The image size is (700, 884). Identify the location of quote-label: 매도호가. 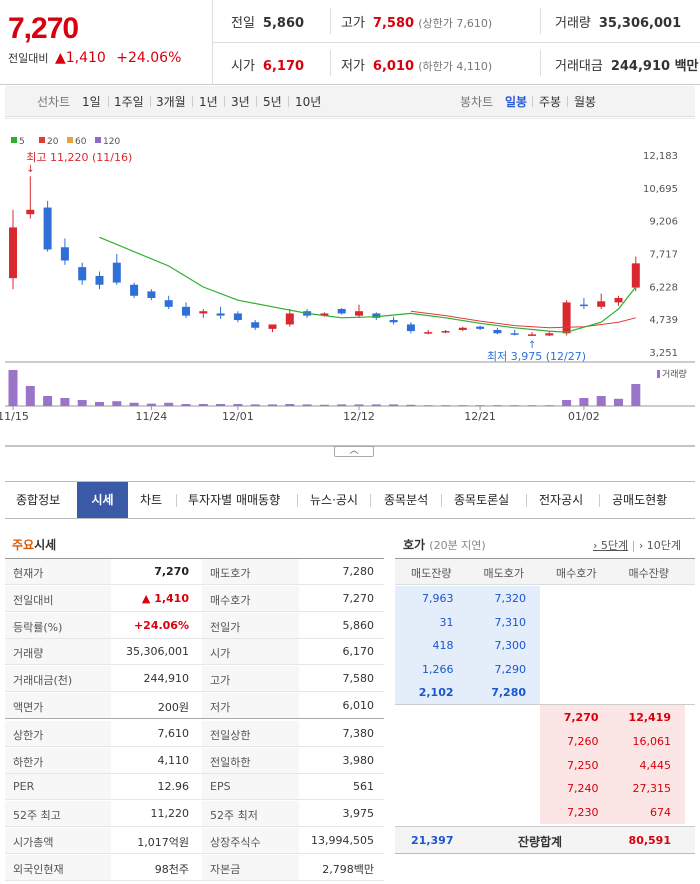
(230, 573).